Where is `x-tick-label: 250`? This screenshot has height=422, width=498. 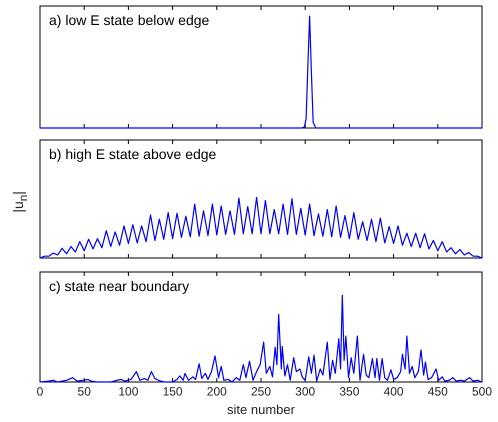 x-tick-label: 250 is located at coordinates (261, 391).